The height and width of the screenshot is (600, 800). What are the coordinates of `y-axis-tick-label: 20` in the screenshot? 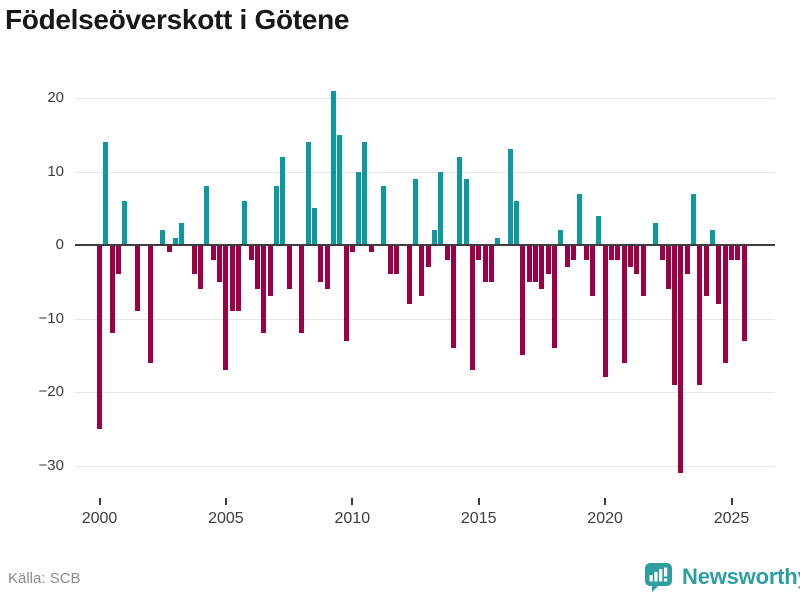 It's located at (55, 97).